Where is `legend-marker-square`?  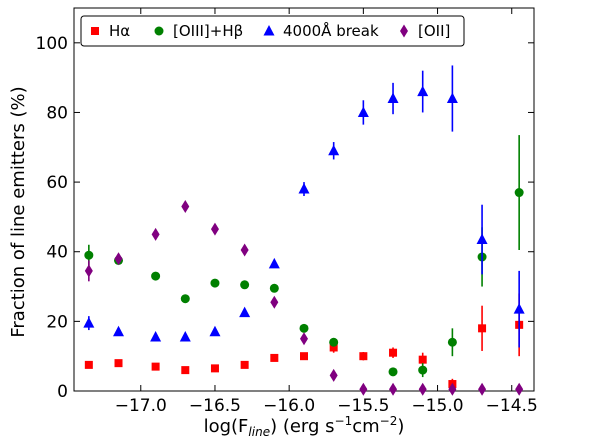 legend-marker-square is located at coordinates (95, 31).